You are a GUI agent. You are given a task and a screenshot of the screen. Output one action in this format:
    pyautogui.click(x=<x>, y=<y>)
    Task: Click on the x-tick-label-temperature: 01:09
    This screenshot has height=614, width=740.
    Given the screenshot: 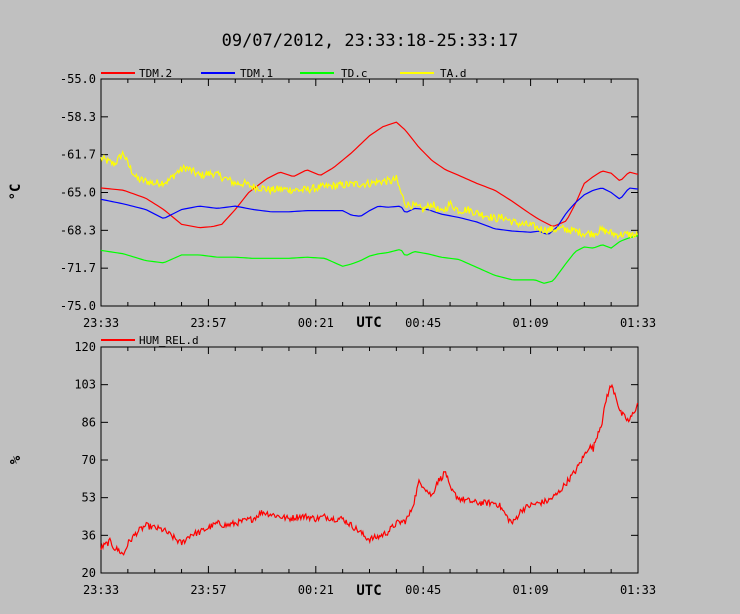 What is the action you would take?
    pyautogui.click(x=531, y=323)
    